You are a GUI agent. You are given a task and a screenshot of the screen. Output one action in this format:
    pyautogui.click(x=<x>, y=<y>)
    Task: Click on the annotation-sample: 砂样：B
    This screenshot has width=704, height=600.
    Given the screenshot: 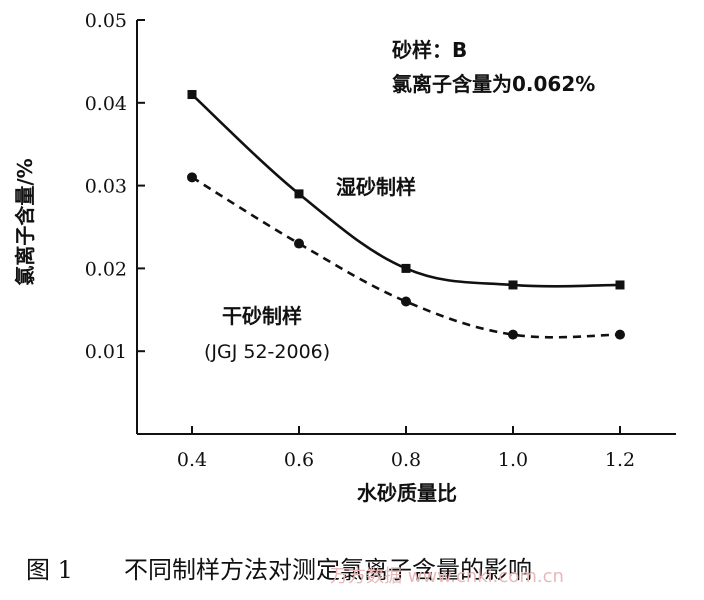 What is the action you would take?
    pyautogui.click(x=429, y=50)
    